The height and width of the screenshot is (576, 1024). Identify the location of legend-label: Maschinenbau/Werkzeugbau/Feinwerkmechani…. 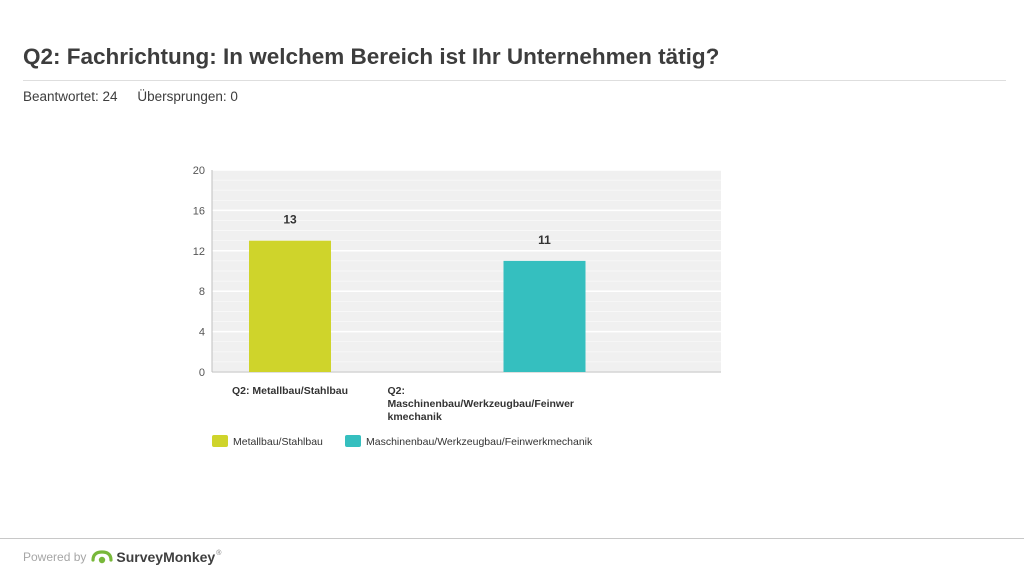
(479, 442).